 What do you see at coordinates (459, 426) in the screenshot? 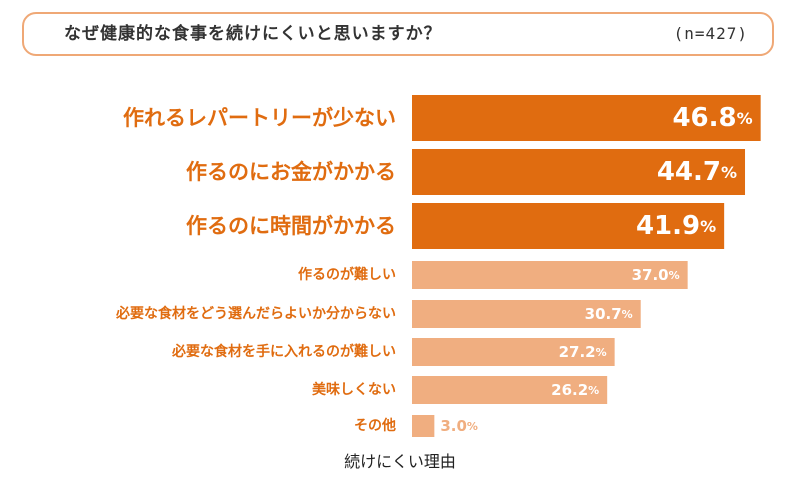
I see `value-label-8: 3.0%` at bounding box center [459, 426].